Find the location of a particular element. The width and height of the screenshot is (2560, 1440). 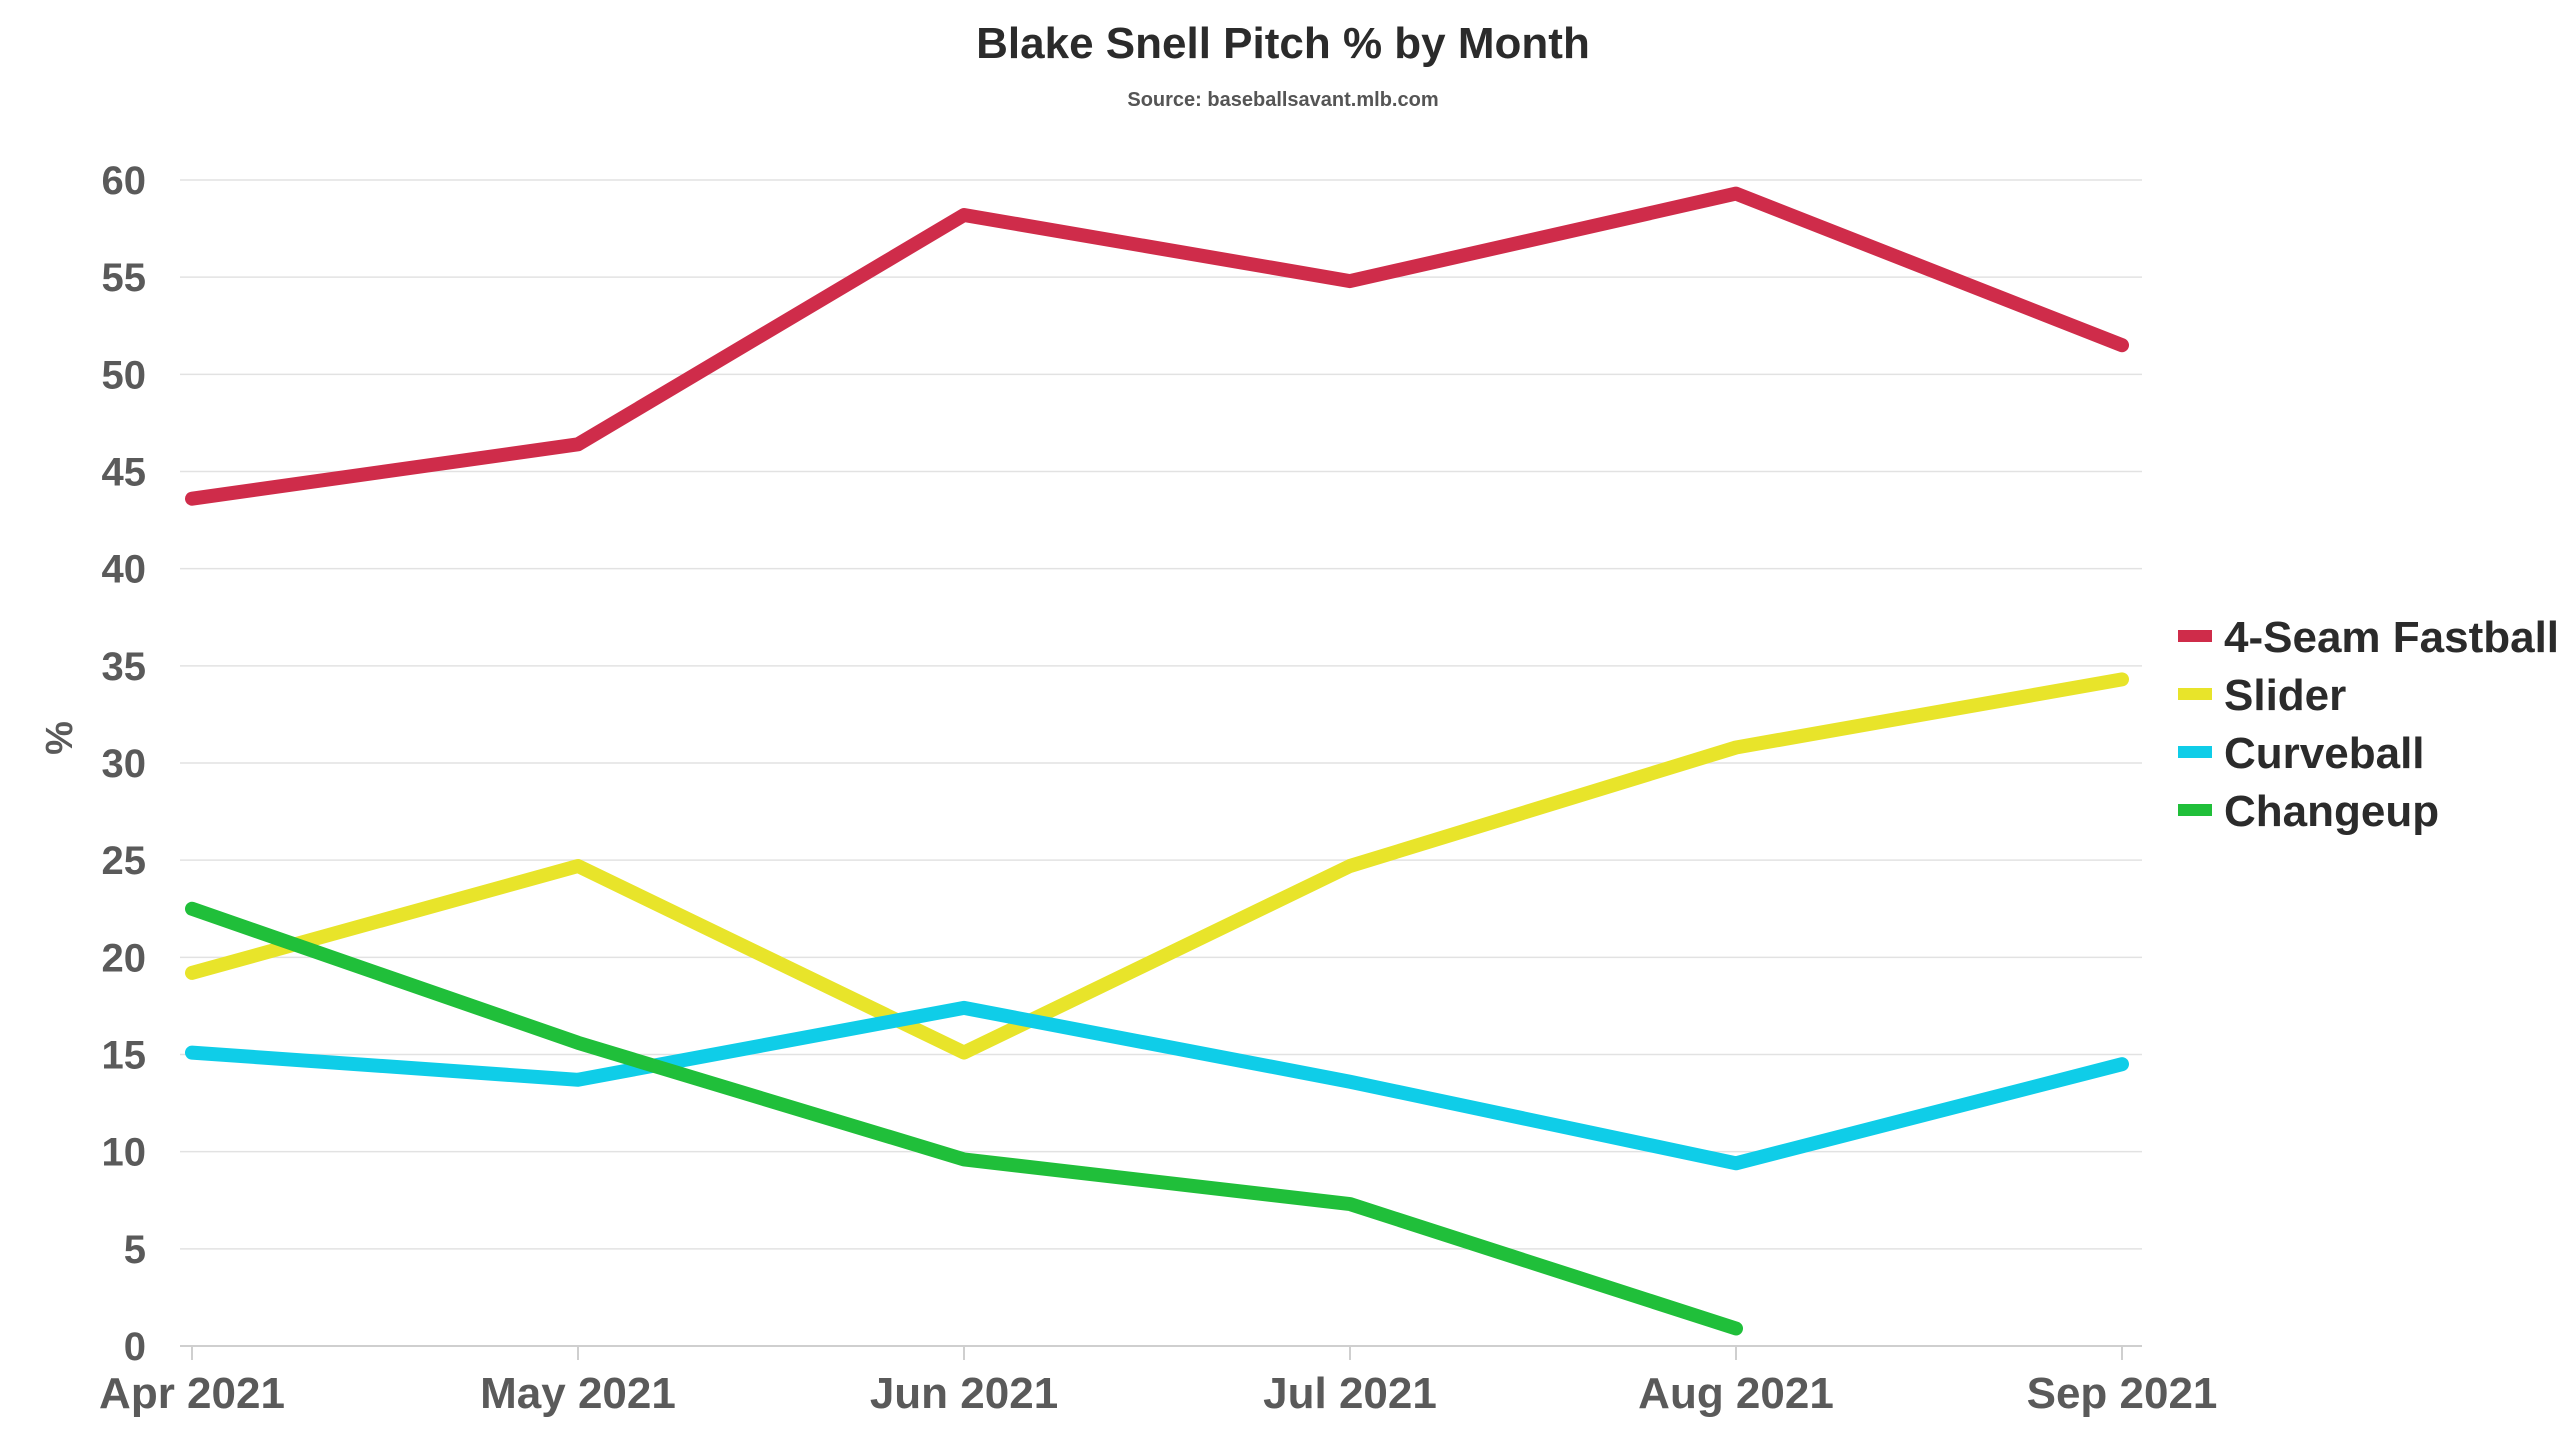

legend-item-slider: Slider is located at coordinates (2262, 695).